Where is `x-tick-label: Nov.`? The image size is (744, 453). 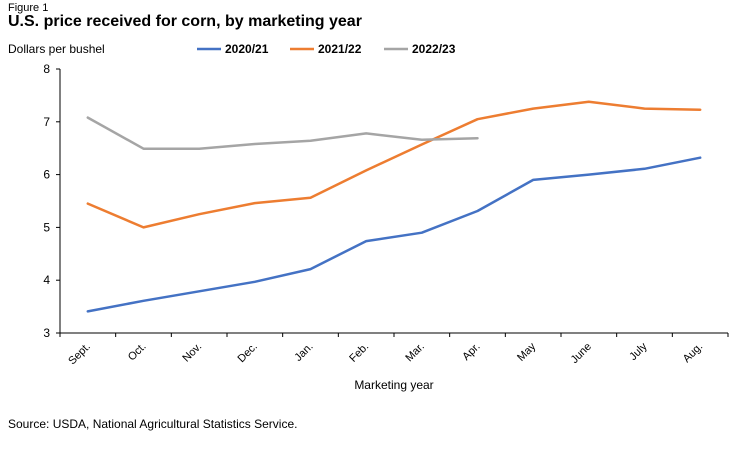
x-tick-label: Nov. is located at coordinates (192, 353).